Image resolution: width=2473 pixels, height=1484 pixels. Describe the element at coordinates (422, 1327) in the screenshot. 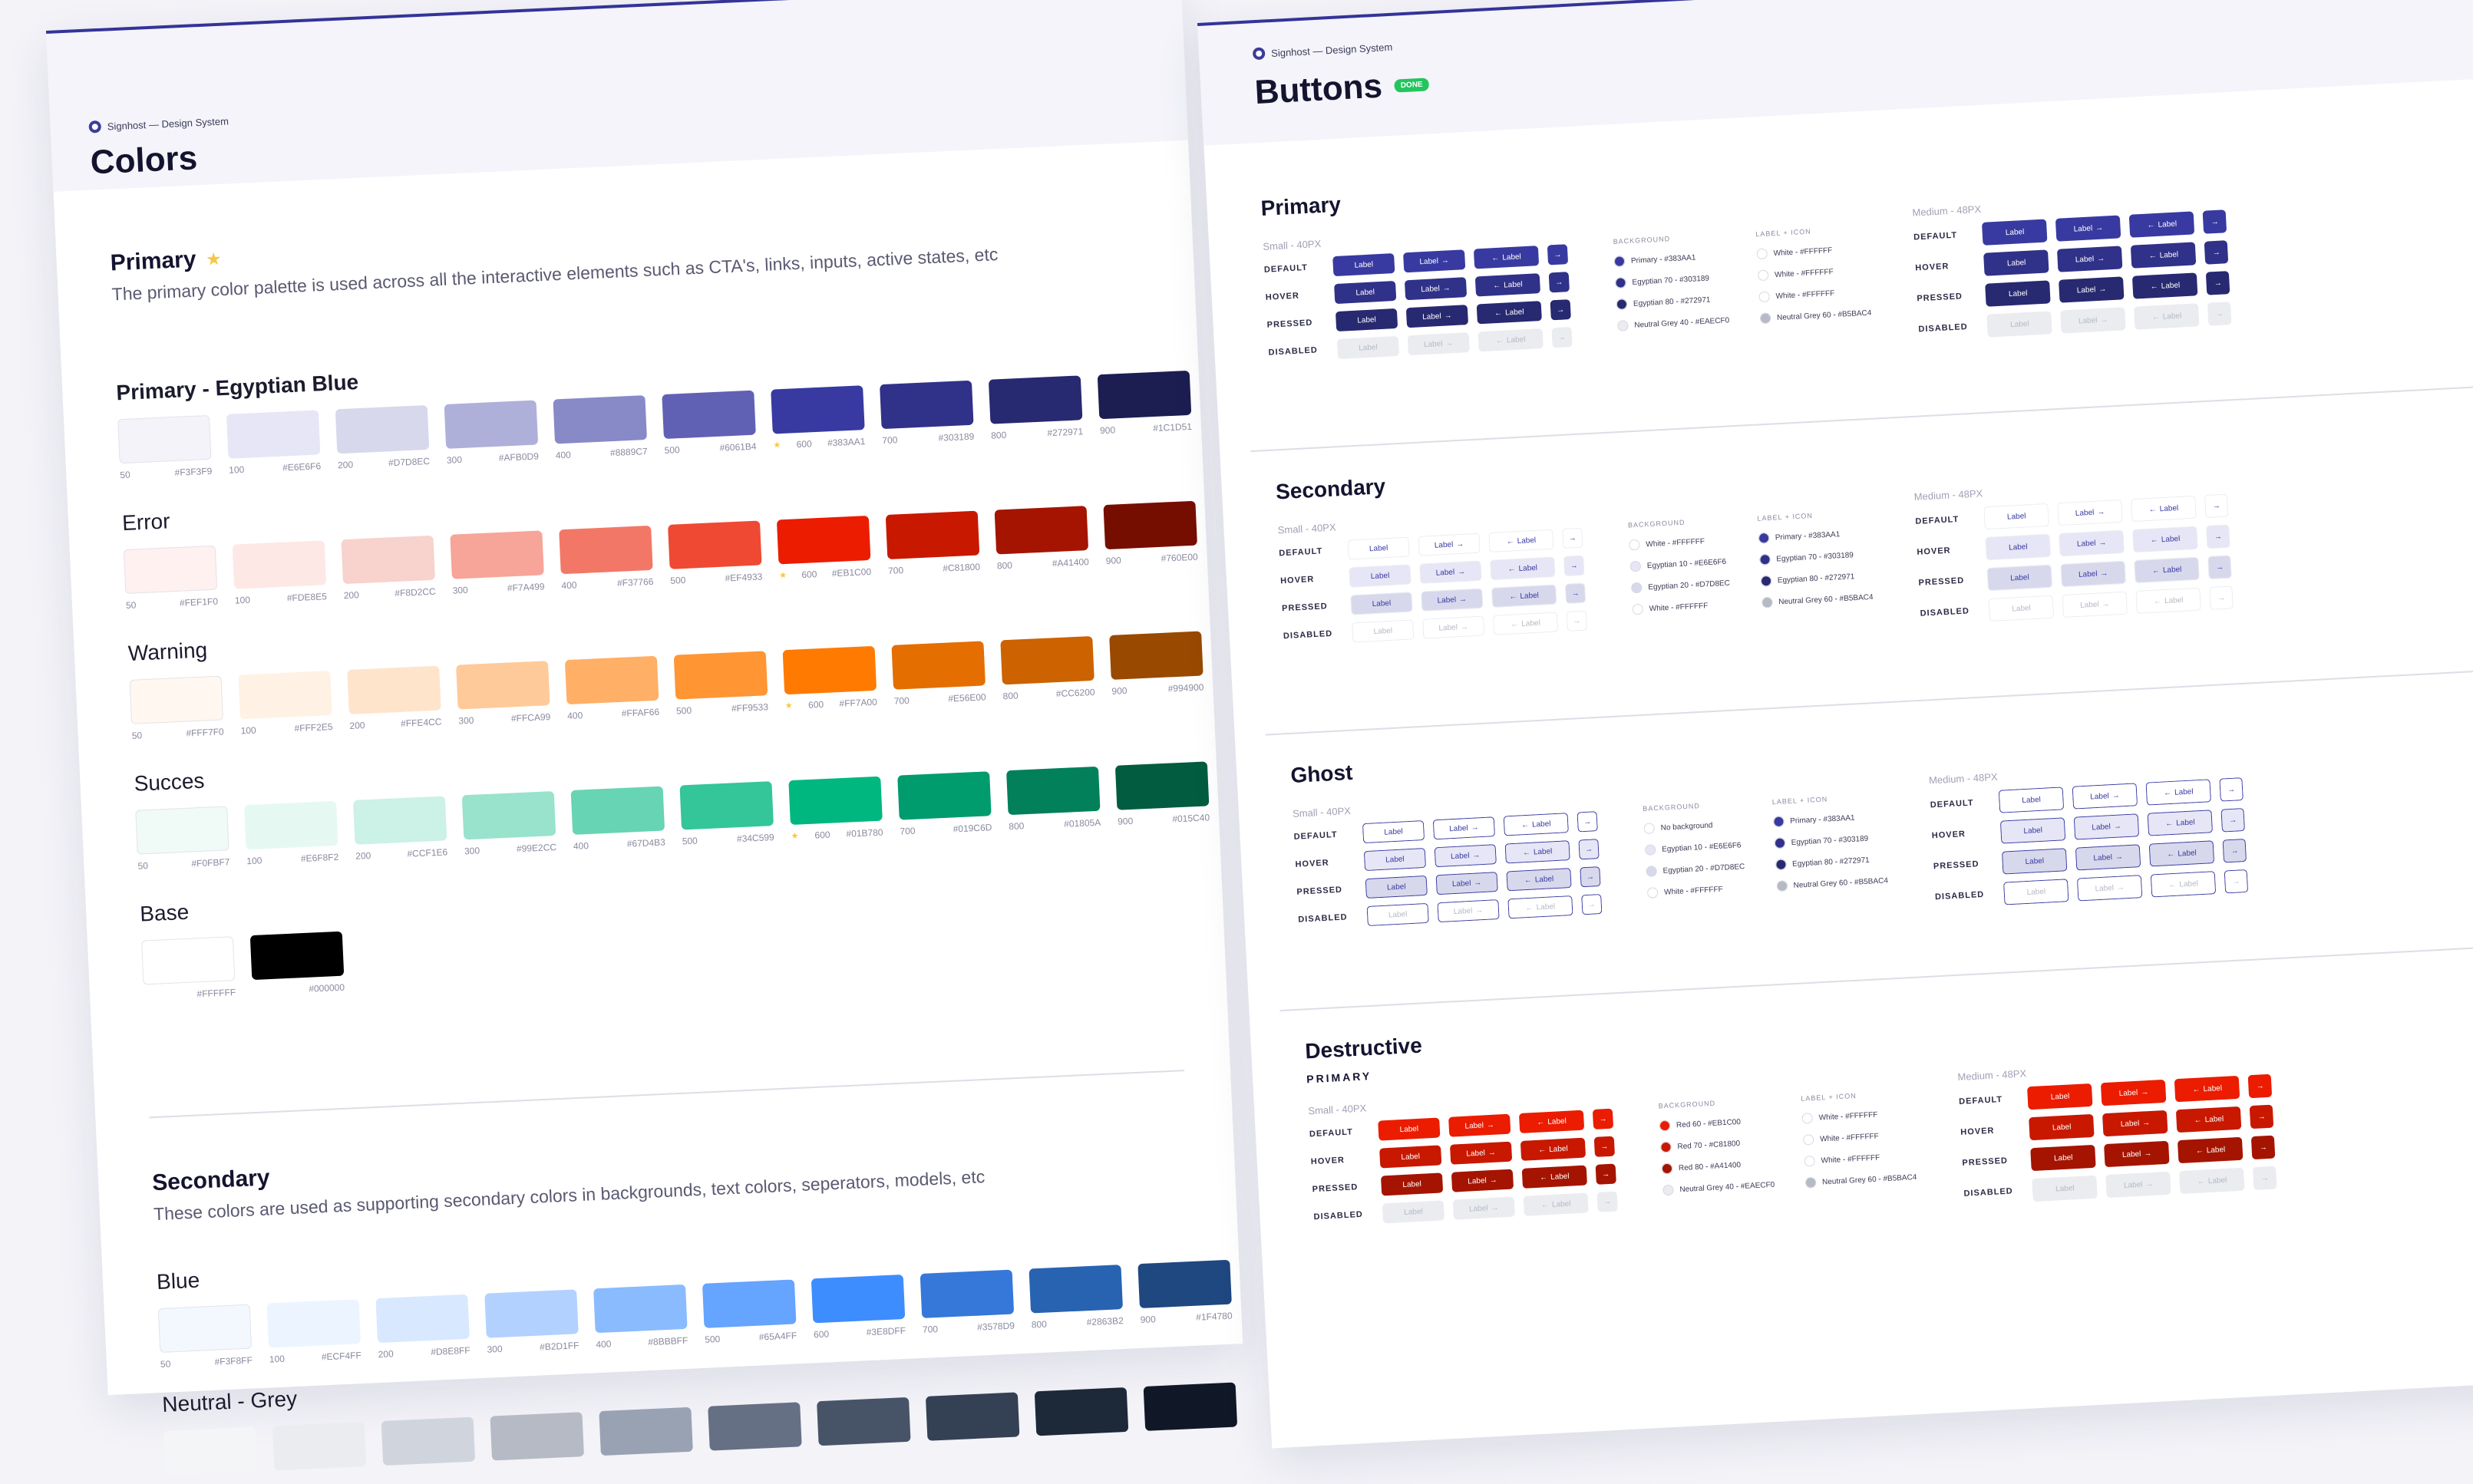

I see `swatch: 200 #D8E8FF` at that location.